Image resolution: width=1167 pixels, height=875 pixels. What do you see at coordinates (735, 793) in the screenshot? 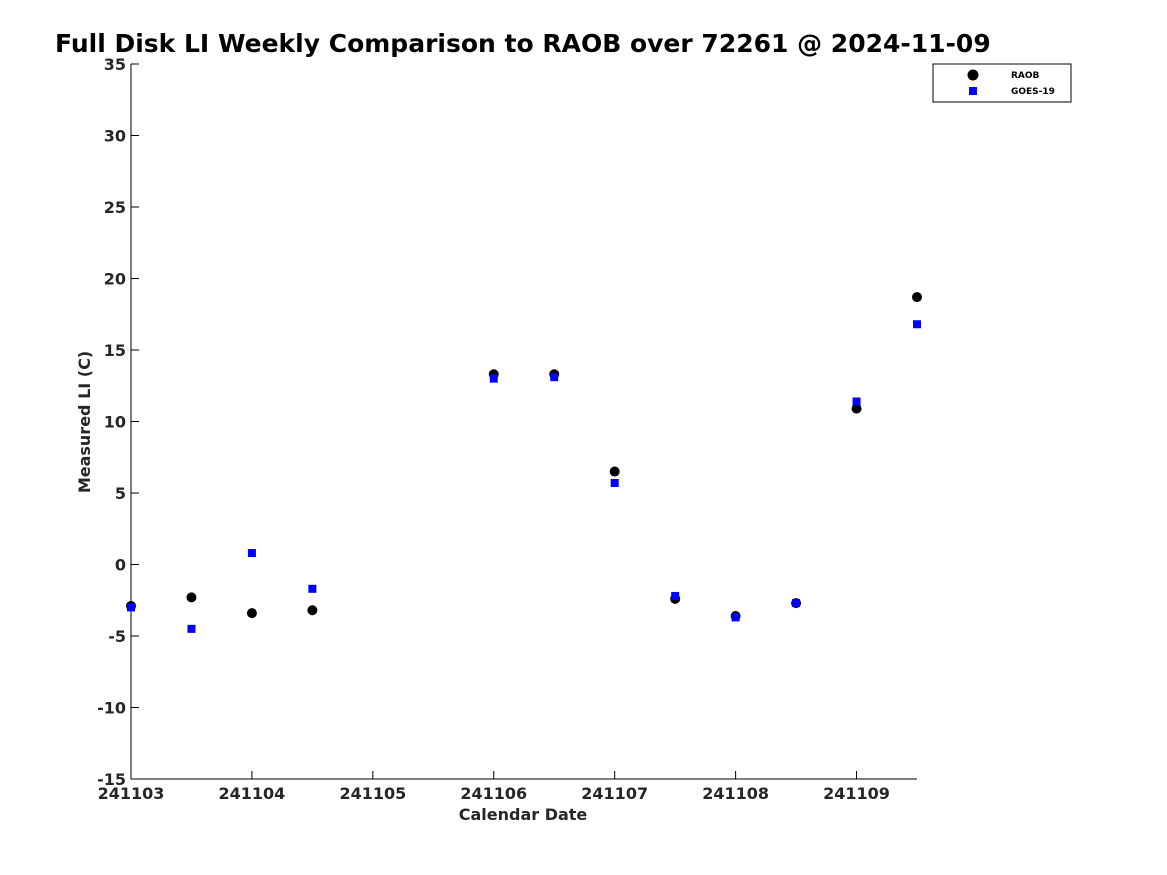
I see `x-tick-label: 241108` at bounding box center [735, 793].